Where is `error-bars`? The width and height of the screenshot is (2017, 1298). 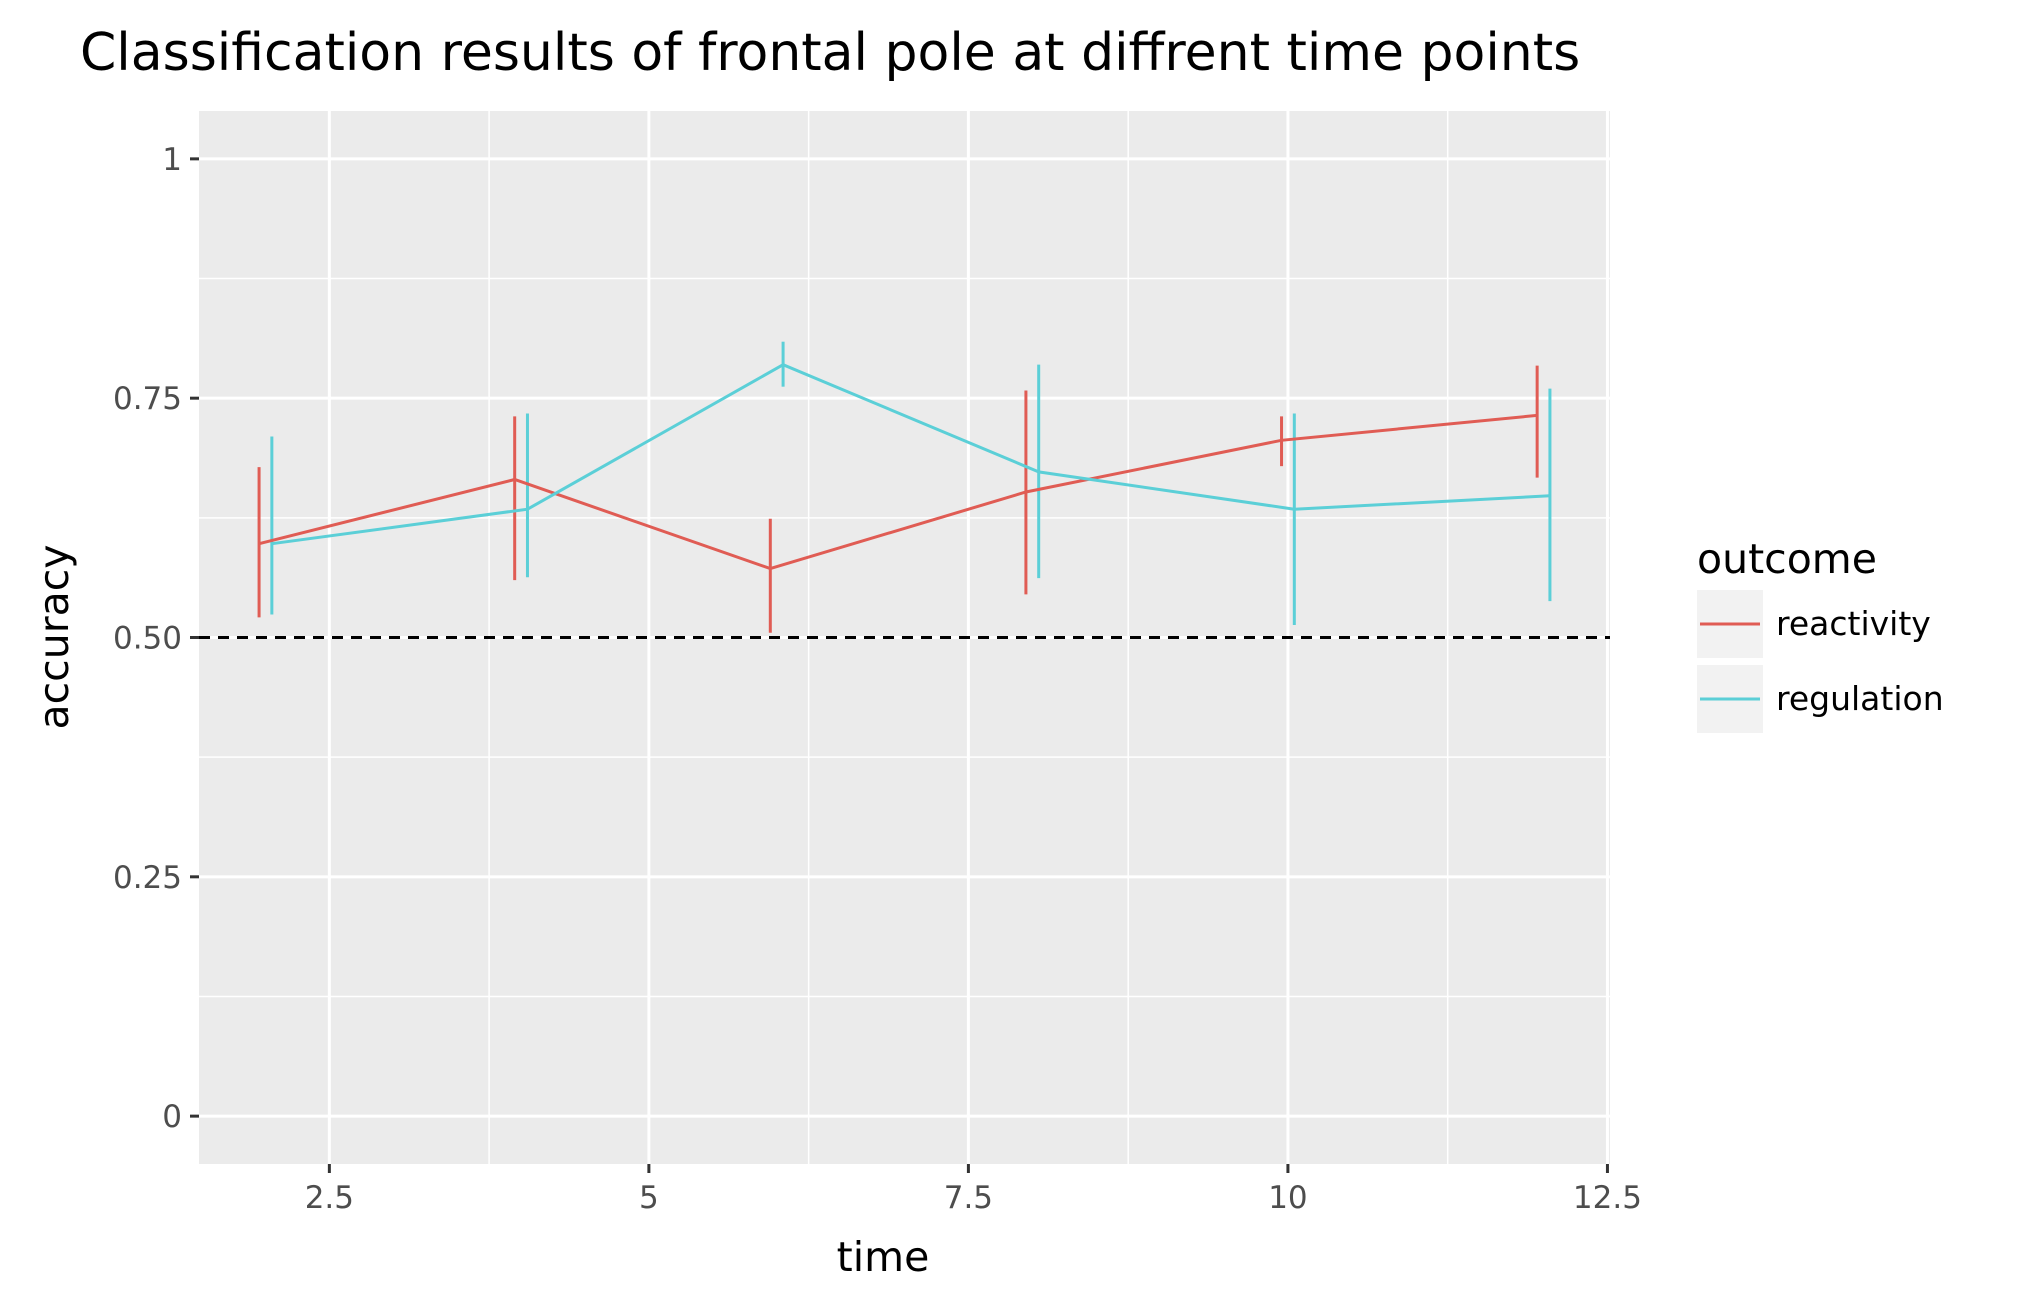
error-bars is located at coordinates (904, 487).